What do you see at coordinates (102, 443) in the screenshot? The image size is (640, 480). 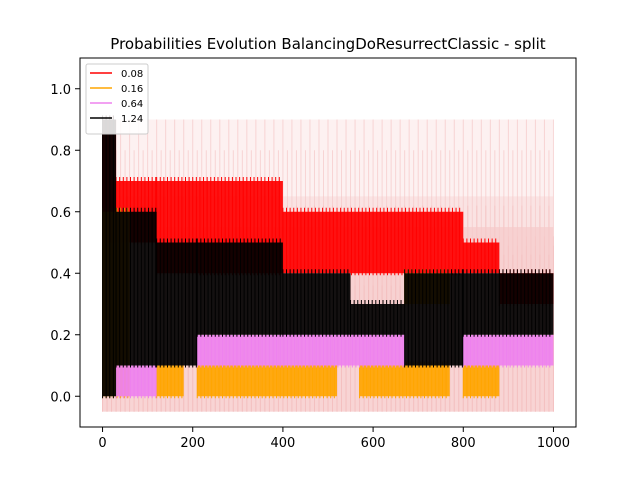 I see `x-tick-label: 0` at bounding box center [102, 443].